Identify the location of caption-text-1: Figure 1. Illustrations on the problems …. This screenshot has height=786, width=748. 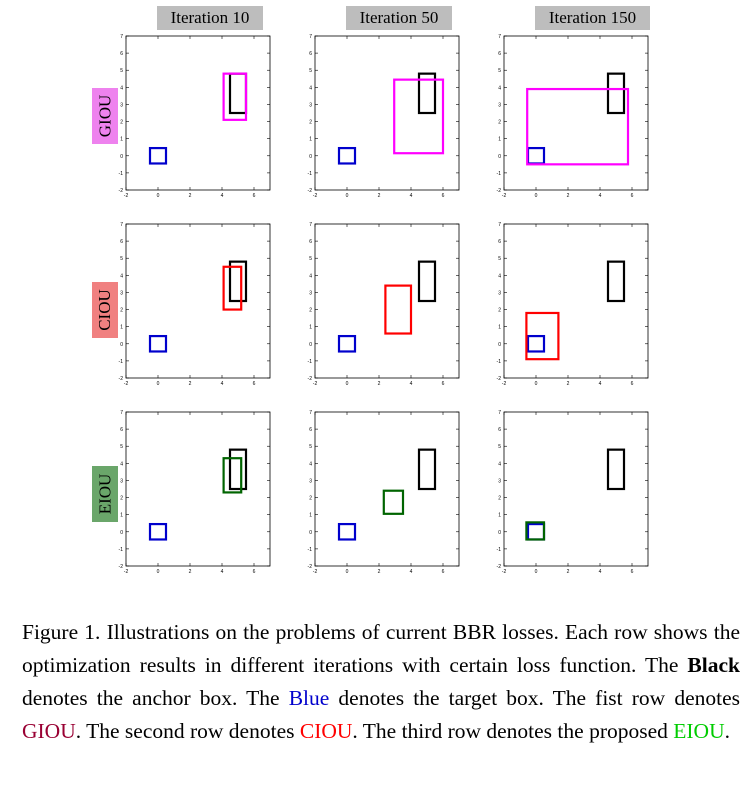
(381, 648).